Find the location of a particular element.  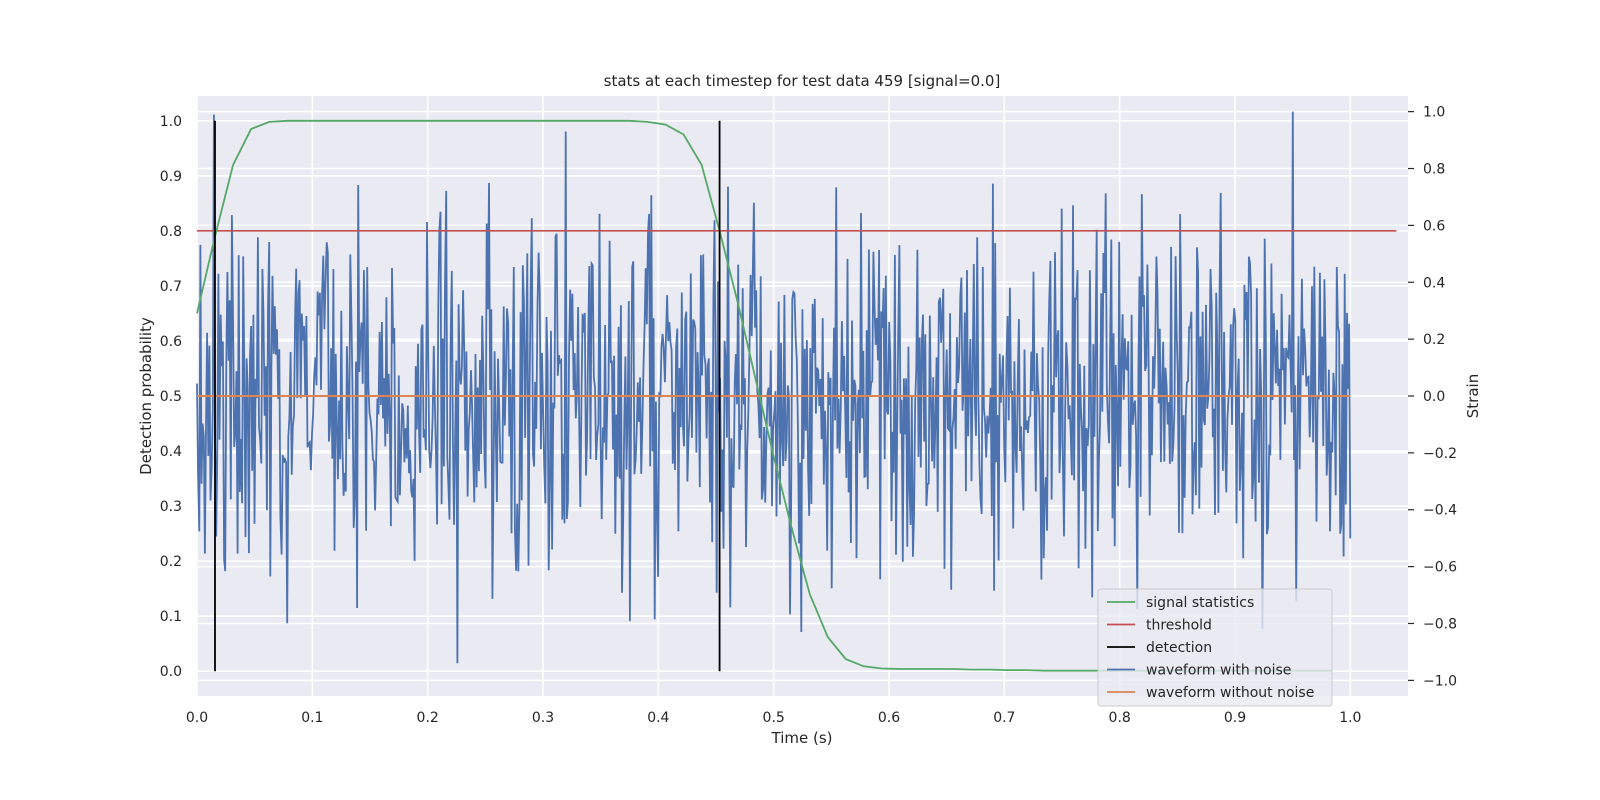

y-tick-label: 0.5 is located at coordinates (171, 397).